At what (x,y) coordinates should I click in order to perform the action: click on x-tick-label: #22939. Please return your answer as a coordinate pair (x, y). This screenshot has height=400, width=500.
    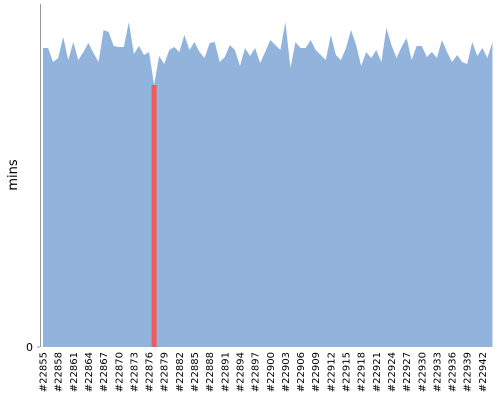
    Looking at the image, I should click on (468, 372).